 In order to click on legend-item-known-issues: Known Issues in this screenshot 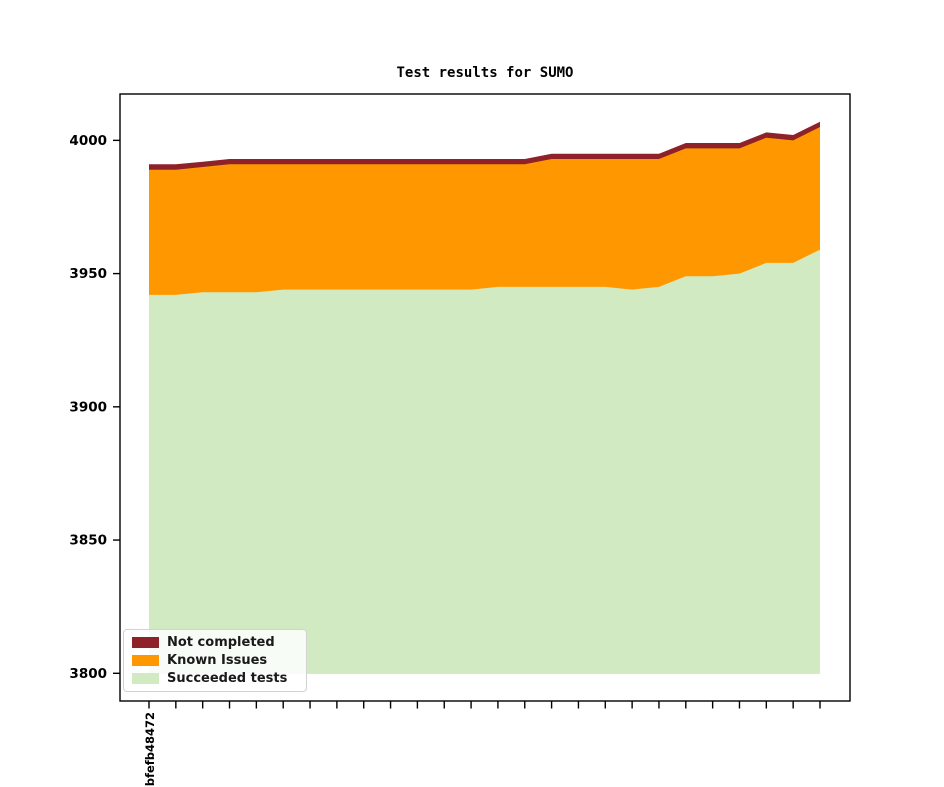, I will do `click(216, 660)`.